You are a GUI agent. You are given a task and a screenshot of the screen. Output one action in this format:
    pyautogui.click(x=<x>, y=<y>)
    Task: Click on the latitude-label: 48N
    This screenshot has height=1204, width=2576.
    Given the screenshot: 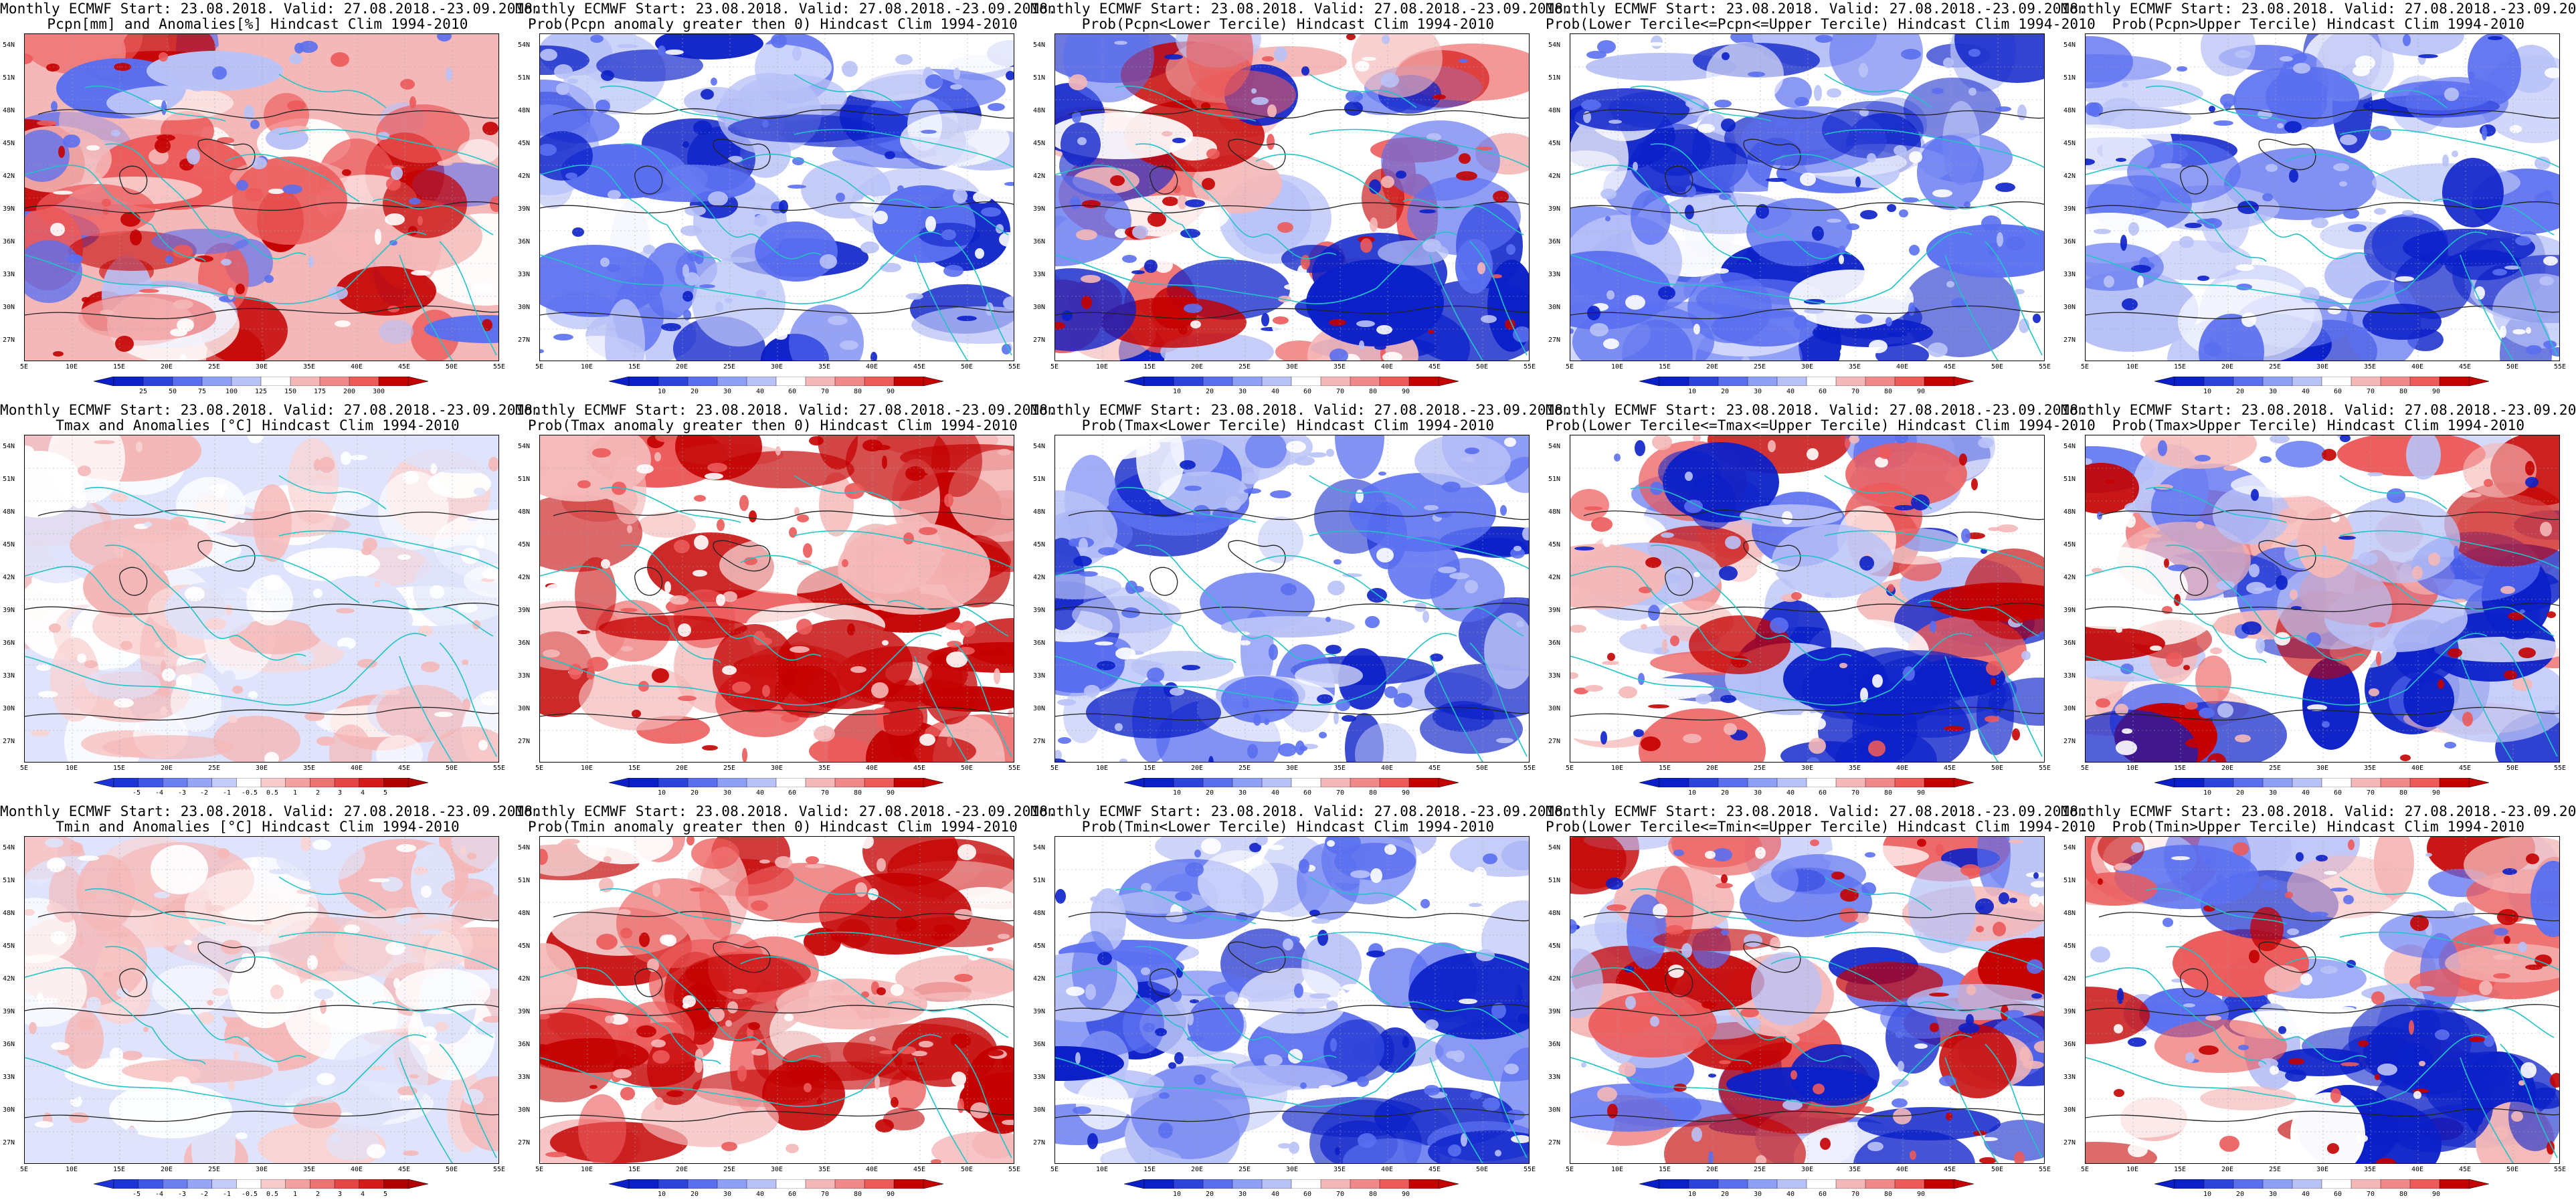 What is the action you would take?
    pyautogui.click(x=2069, y=512)
    